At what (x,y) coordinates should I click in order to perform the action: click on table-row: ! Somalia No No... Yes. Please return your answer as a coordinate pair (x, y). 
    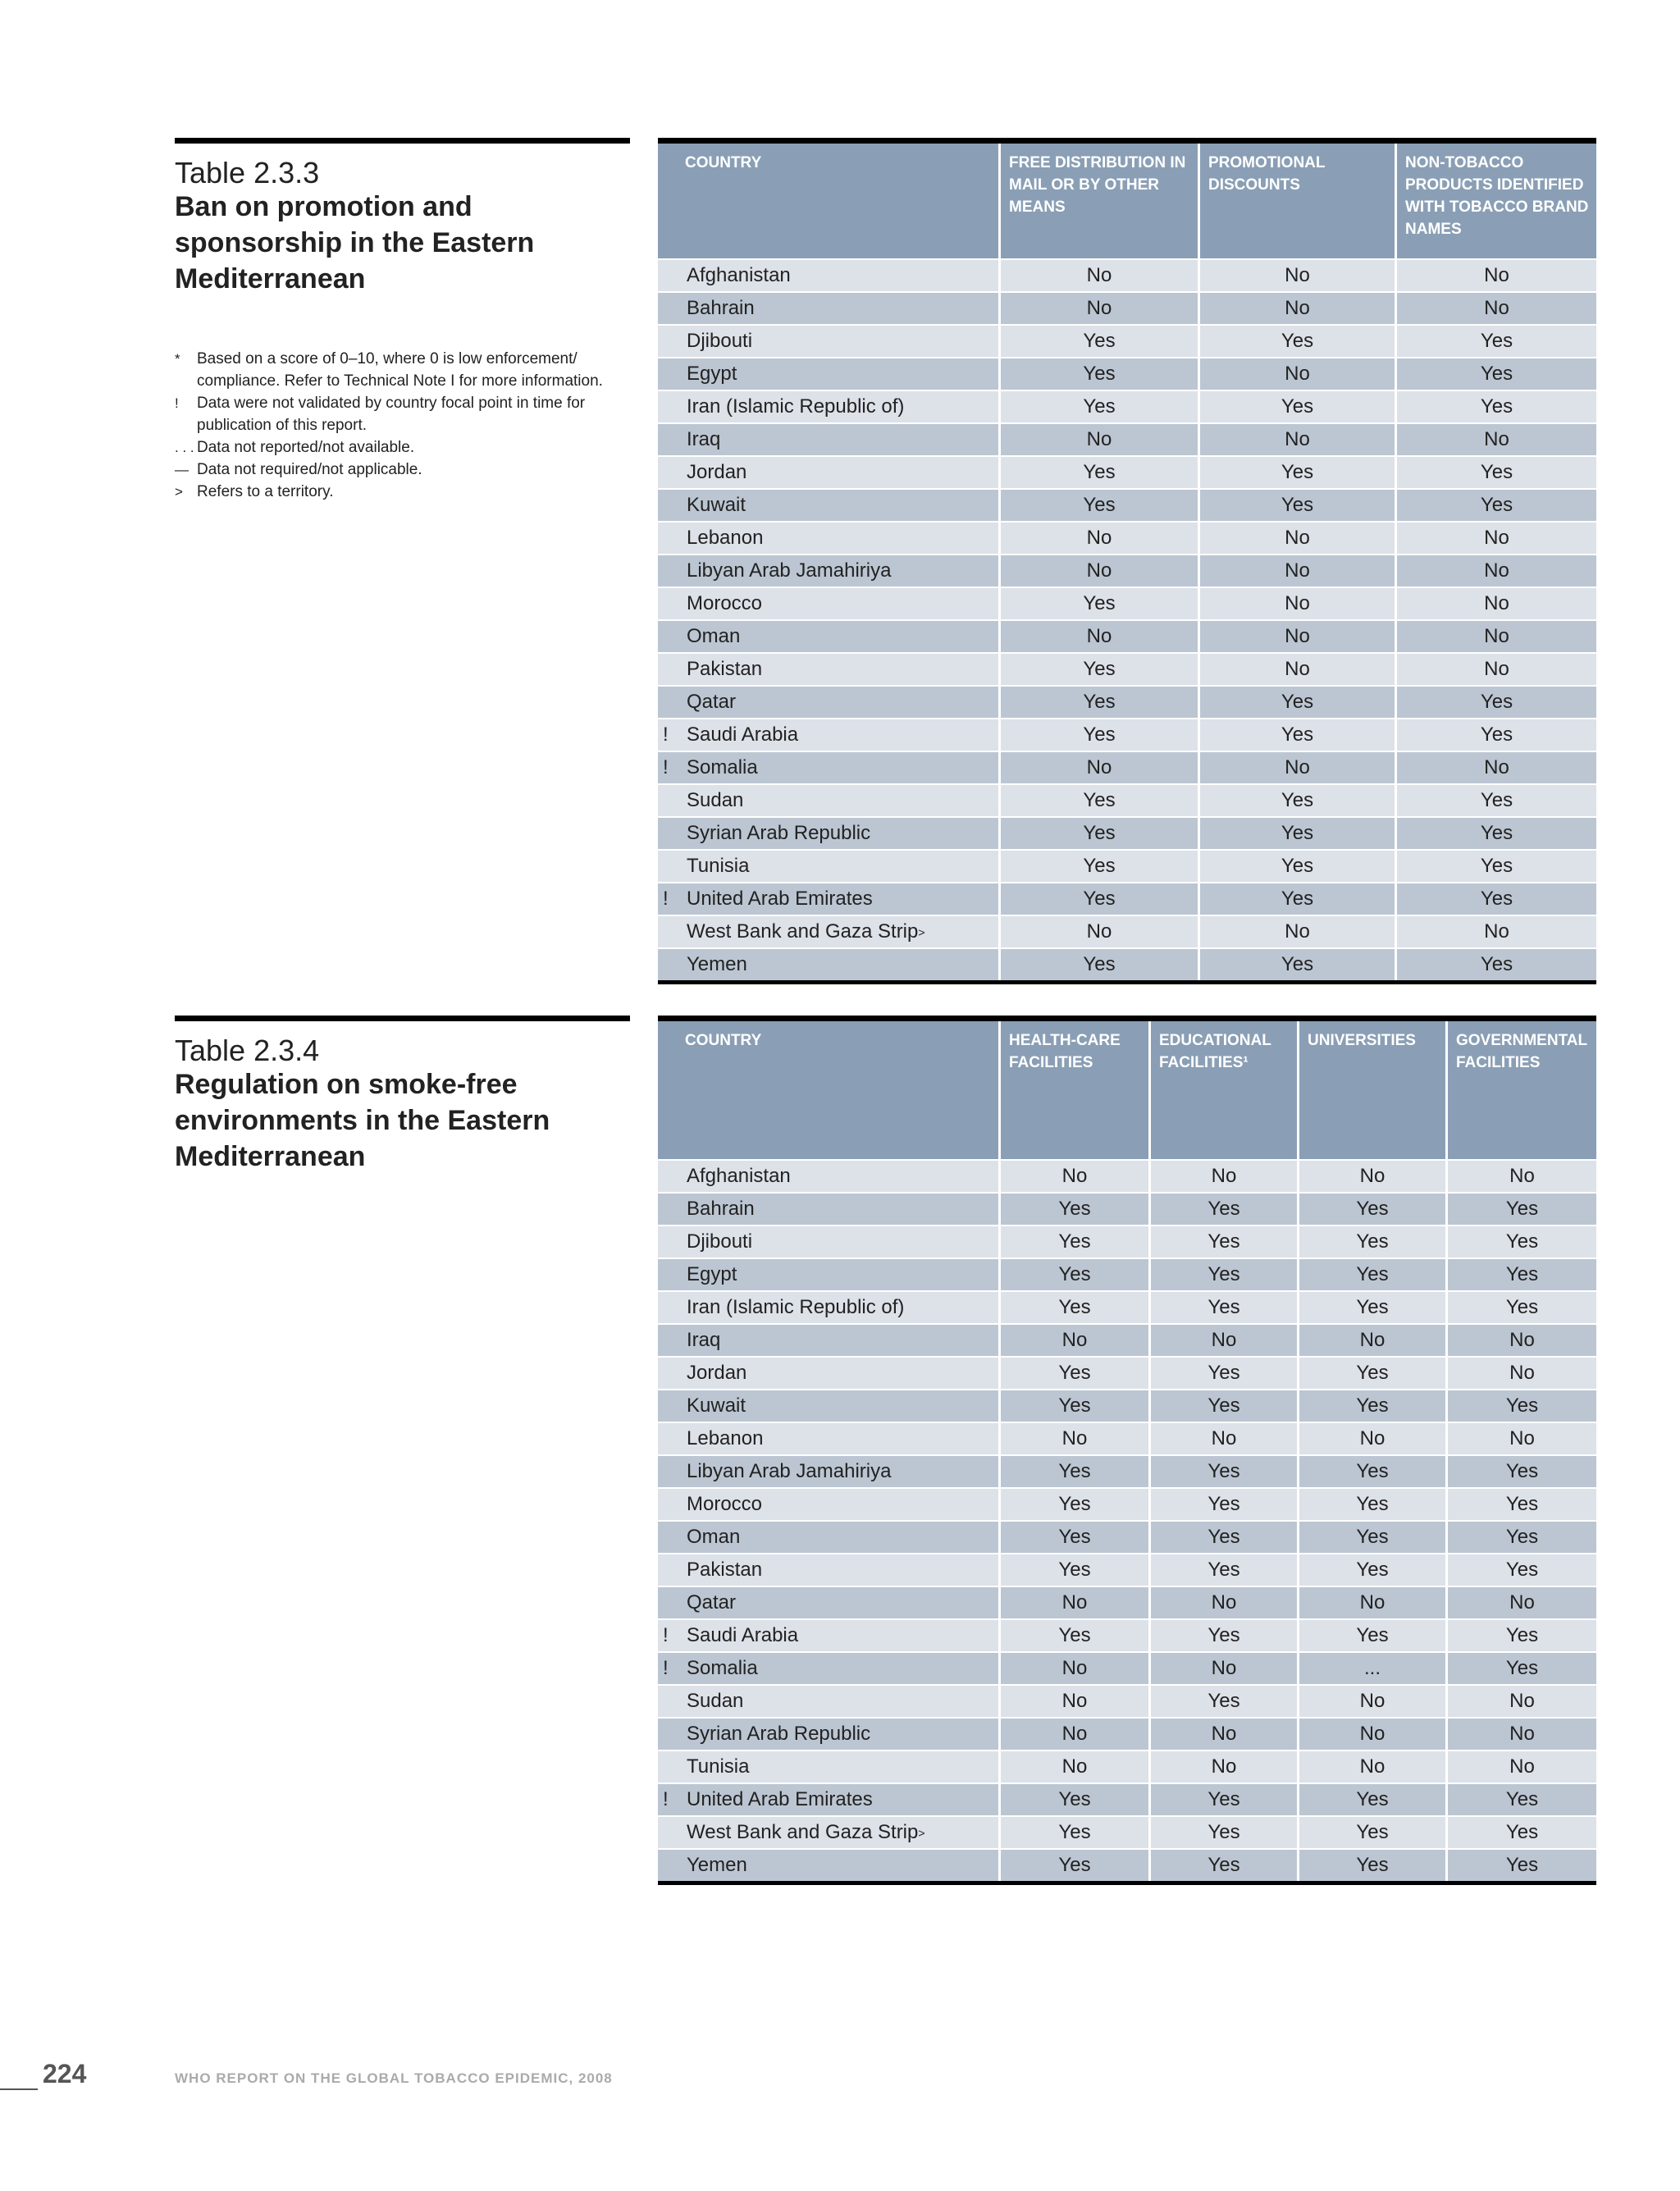
    Looking at the image, I should click on (1127, 1668).